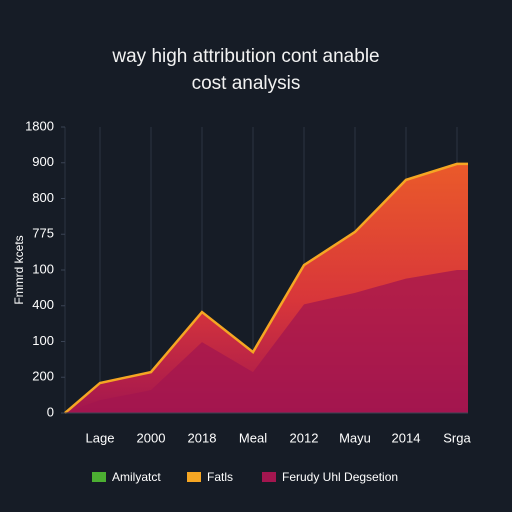  Describe the element at coordinates (253, 437) in the screenshot. I see `x-tick-label: Meal` at that location.